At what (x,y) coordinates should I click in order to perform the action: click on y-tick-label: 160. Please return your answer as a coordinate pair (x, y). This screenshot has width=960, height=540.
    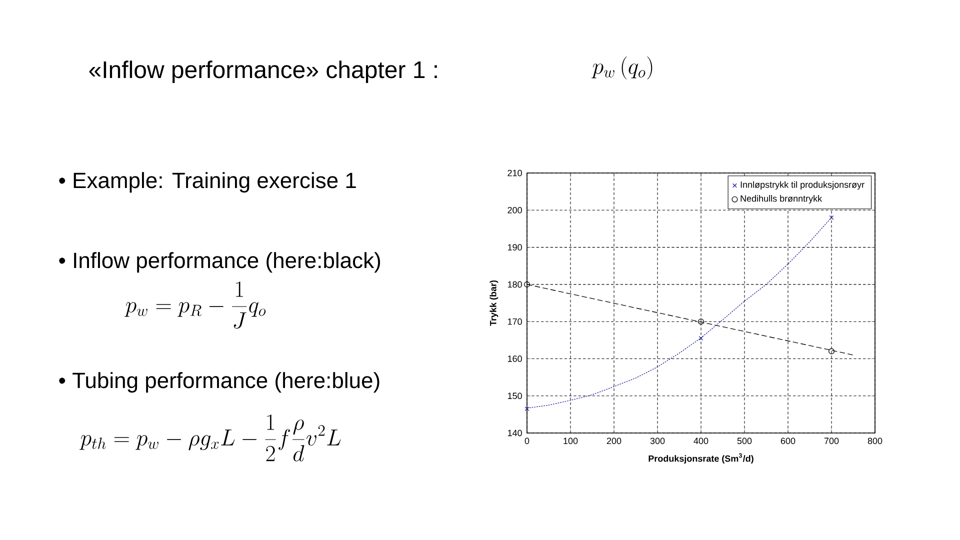
    Looking at the image, I should click on (515, 359).